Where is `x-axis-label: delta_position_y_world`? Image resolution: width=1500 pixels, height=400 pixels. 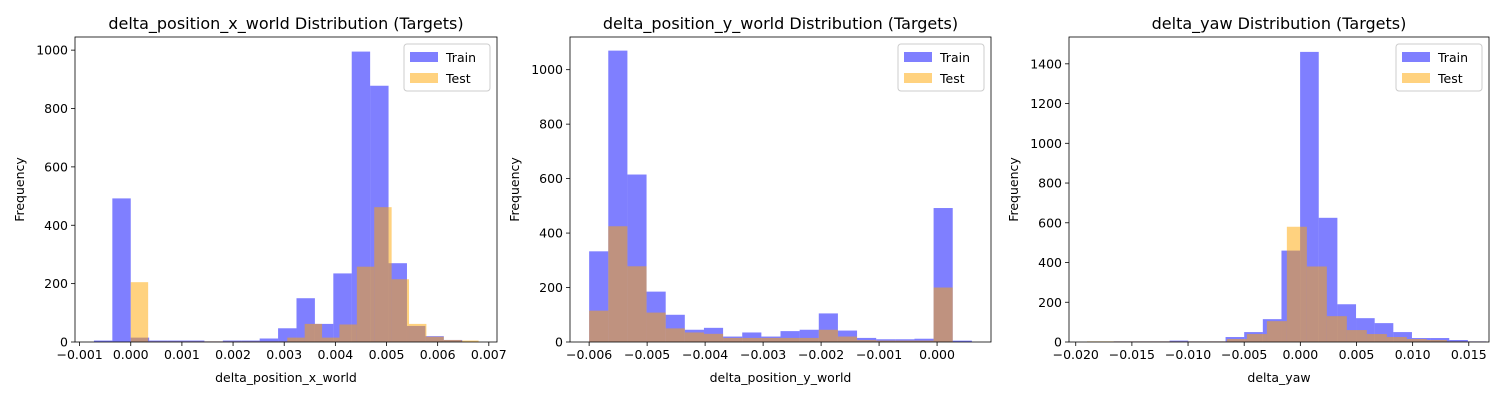 x-axis-label: delta_position_y_world is located at coordinates (781, 377).